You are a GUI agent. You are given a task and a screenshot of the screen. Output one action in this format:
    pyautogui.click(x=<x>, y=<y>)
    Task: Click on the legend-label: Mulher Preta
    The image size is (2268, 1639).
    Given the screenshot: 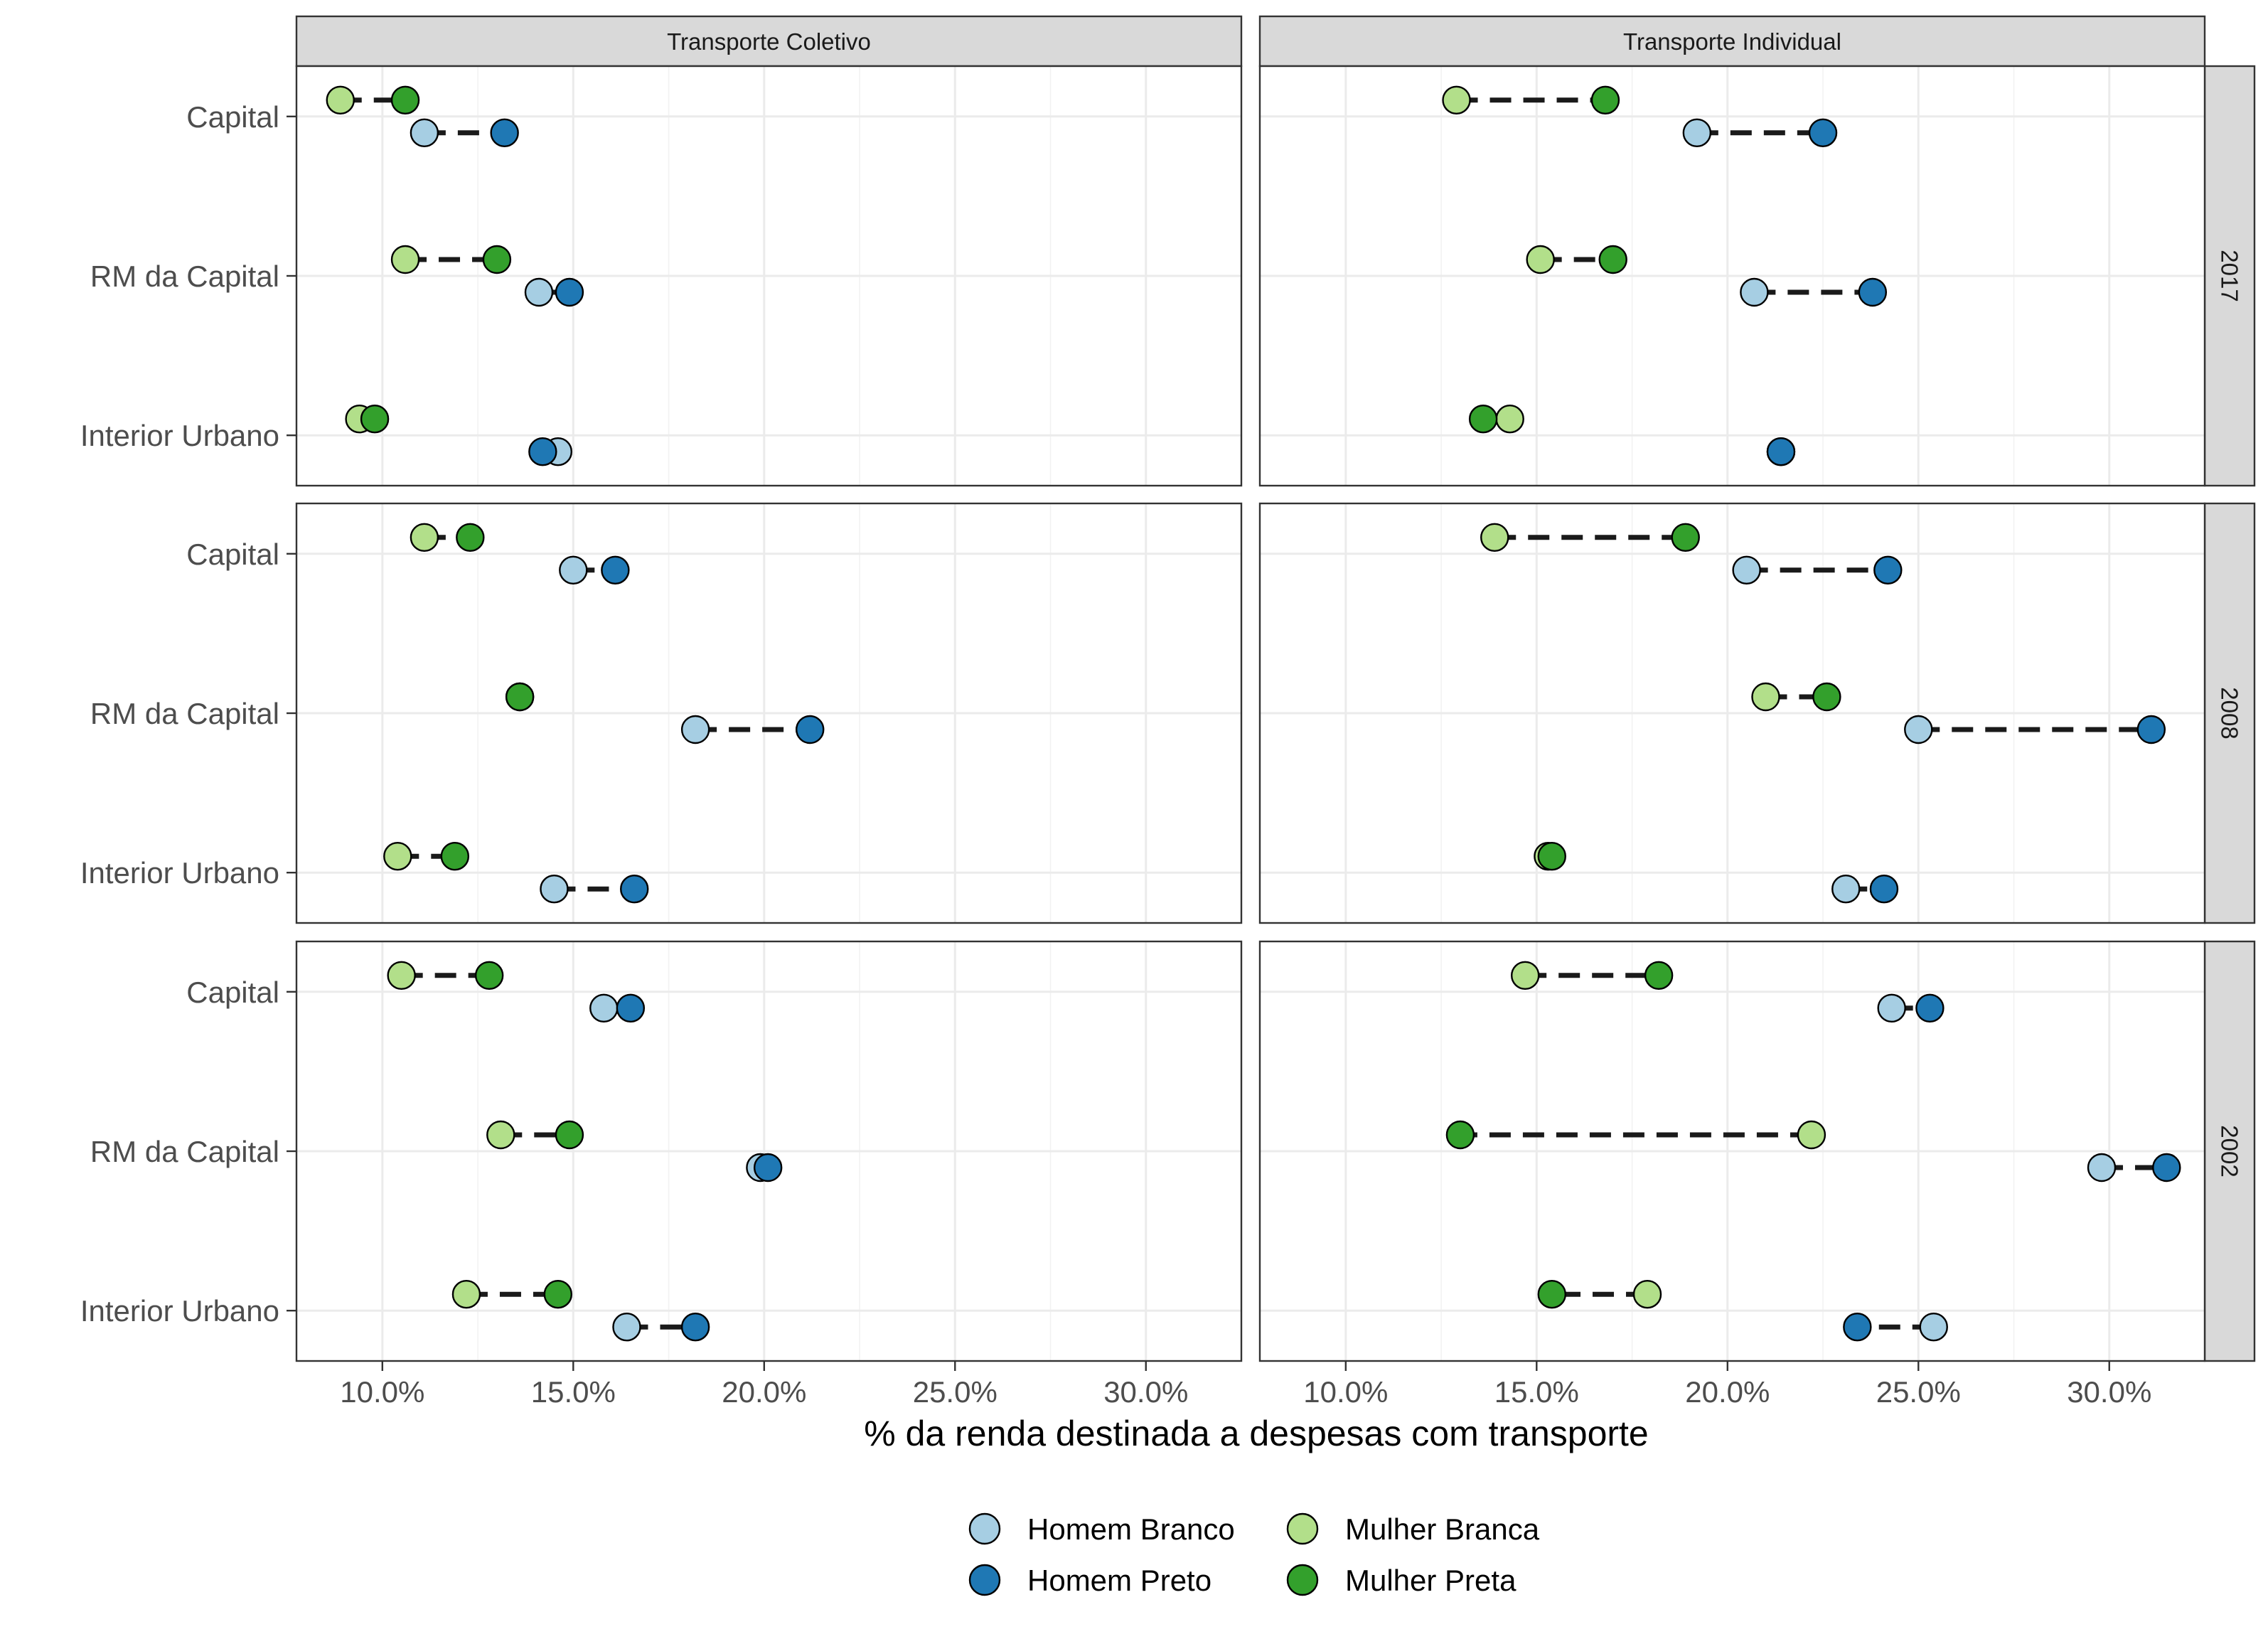 What is the action you would take?
    pyautogui.click(x=1431, y=1580)
    